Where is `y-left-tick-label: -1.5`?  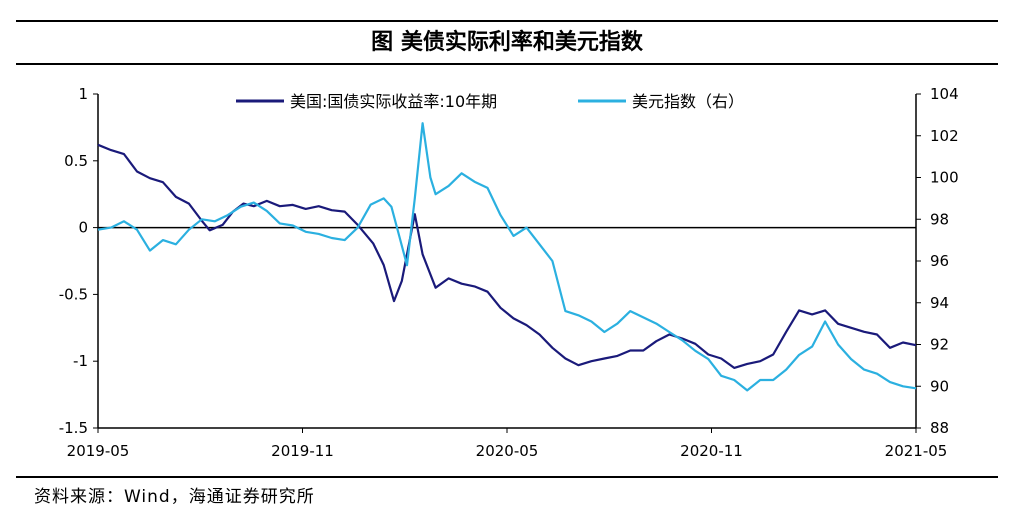
y-left-tick-label: -1.5 is located at coordinates (73, 428).